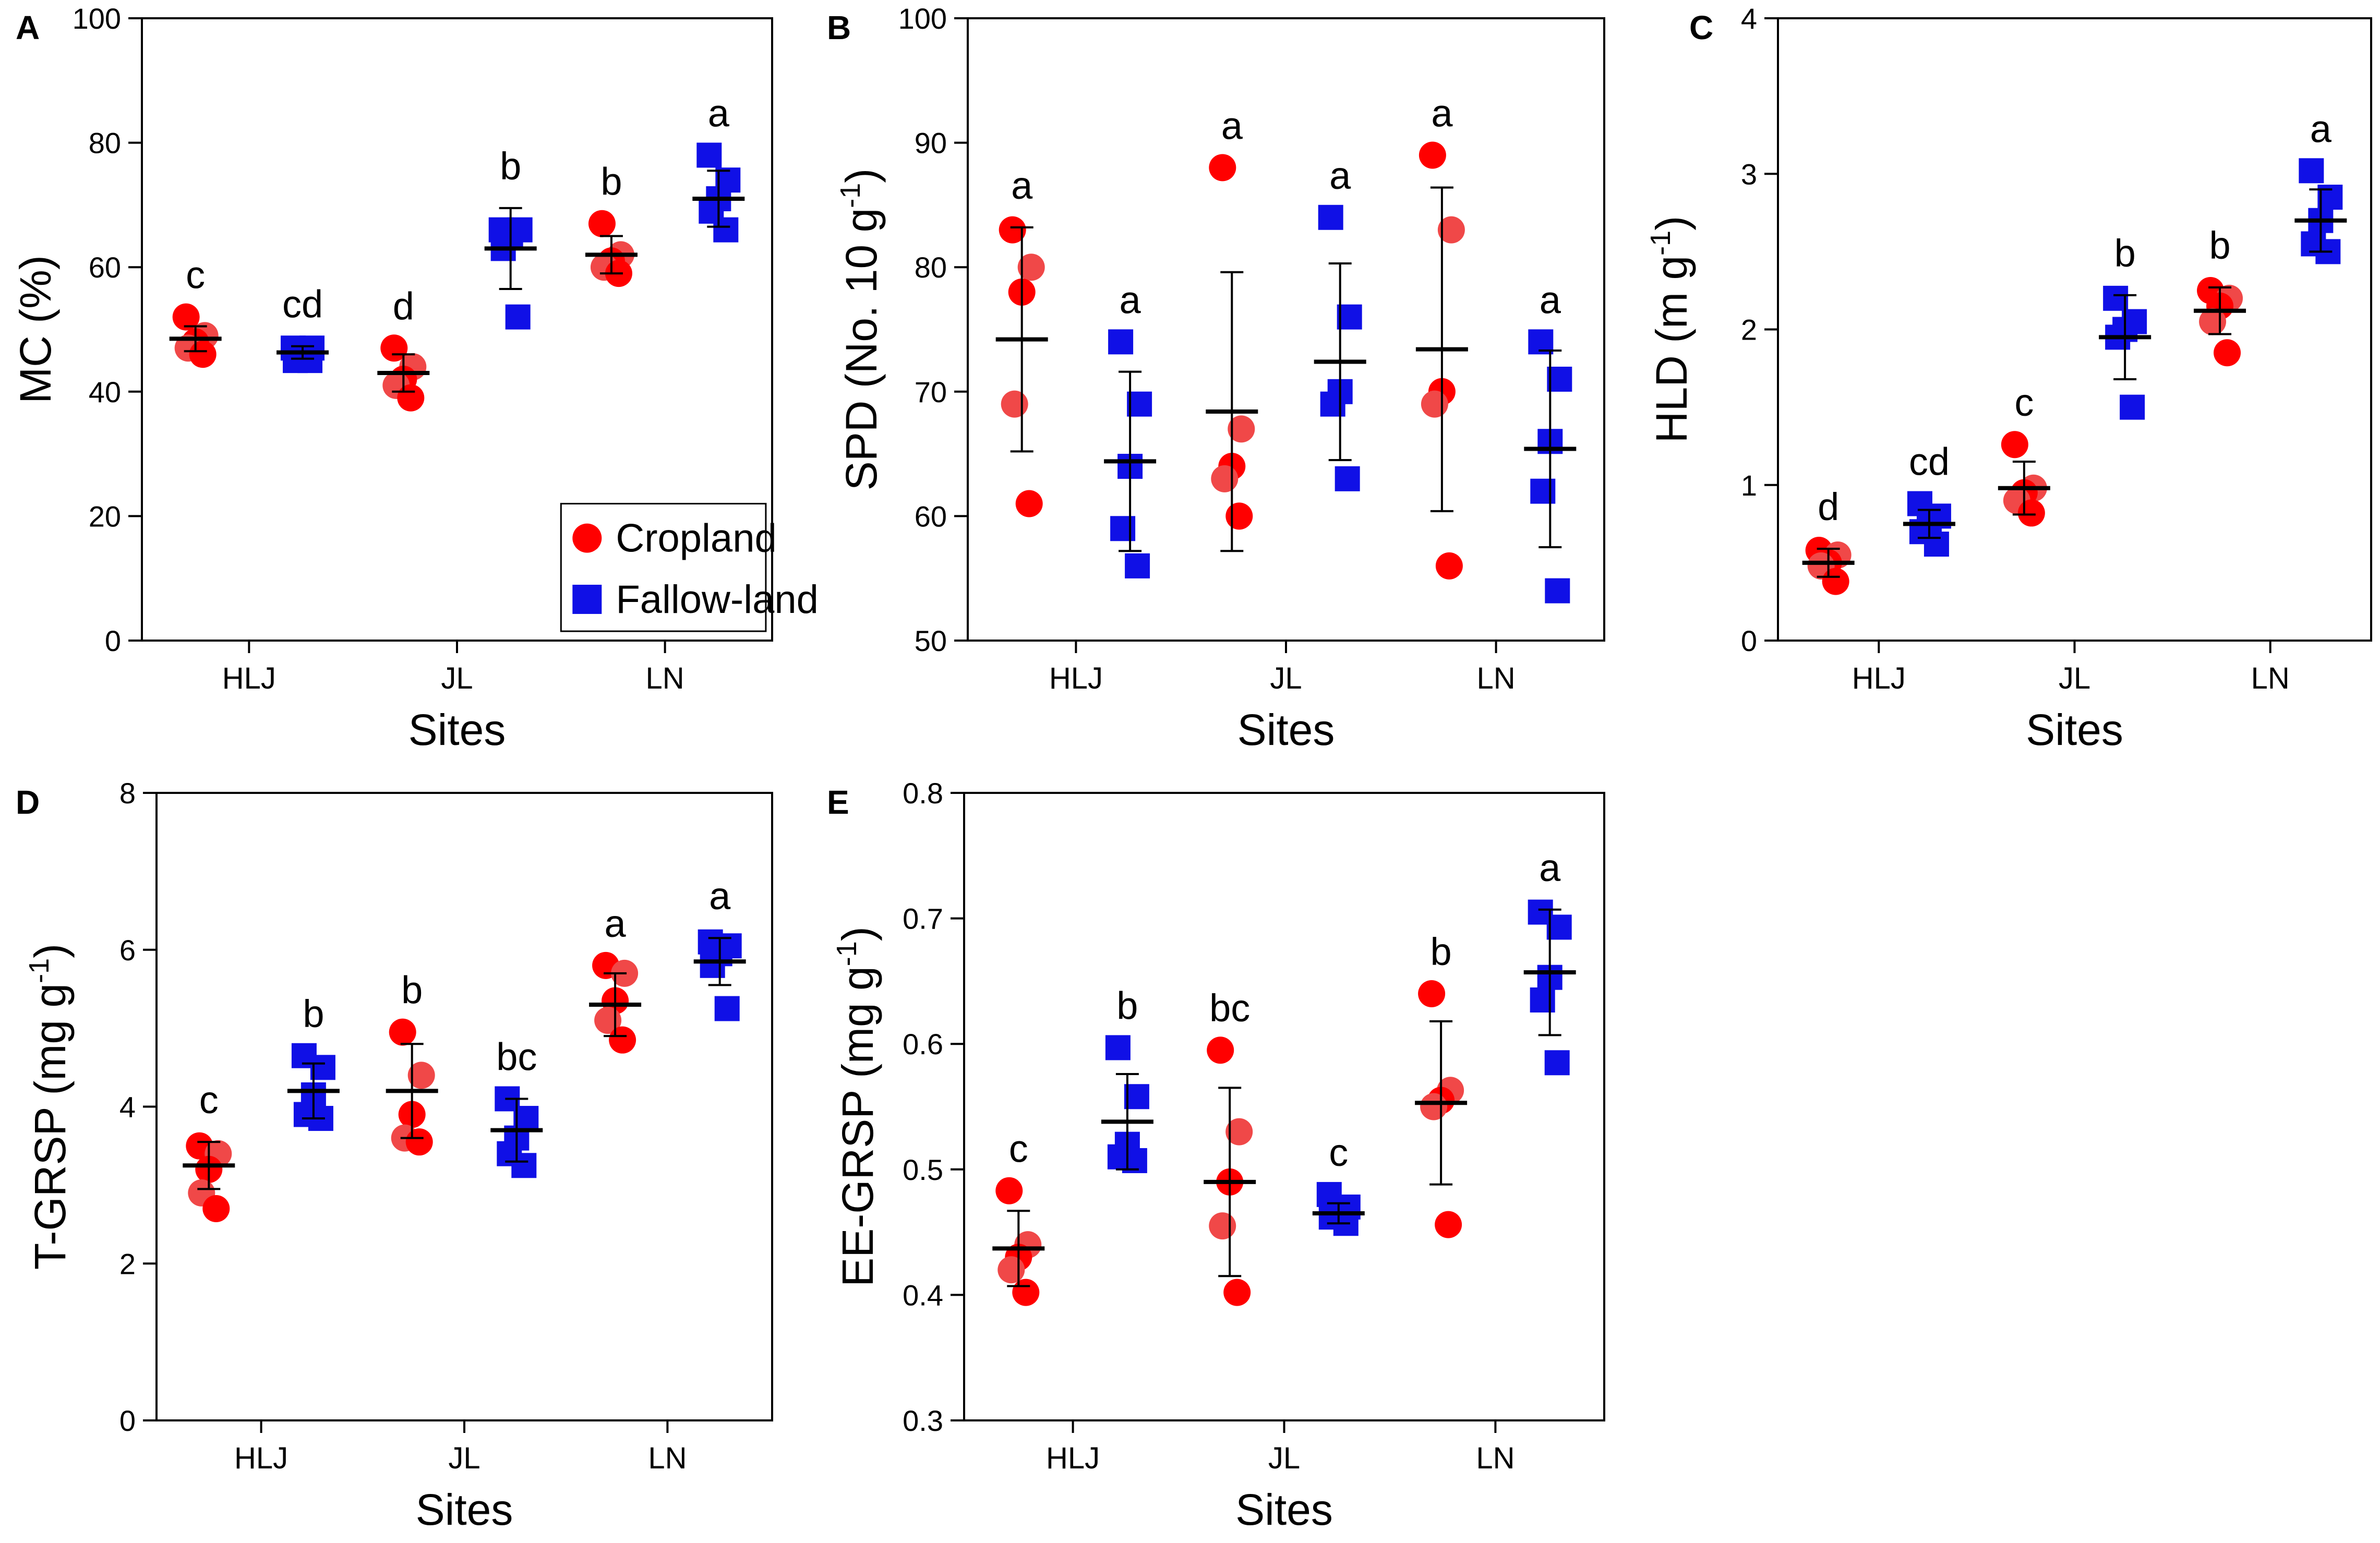 This screenshot has height=1543, width=2380. I want to click on y-axis-title-main: HLD (m g, so click(1671, 349).